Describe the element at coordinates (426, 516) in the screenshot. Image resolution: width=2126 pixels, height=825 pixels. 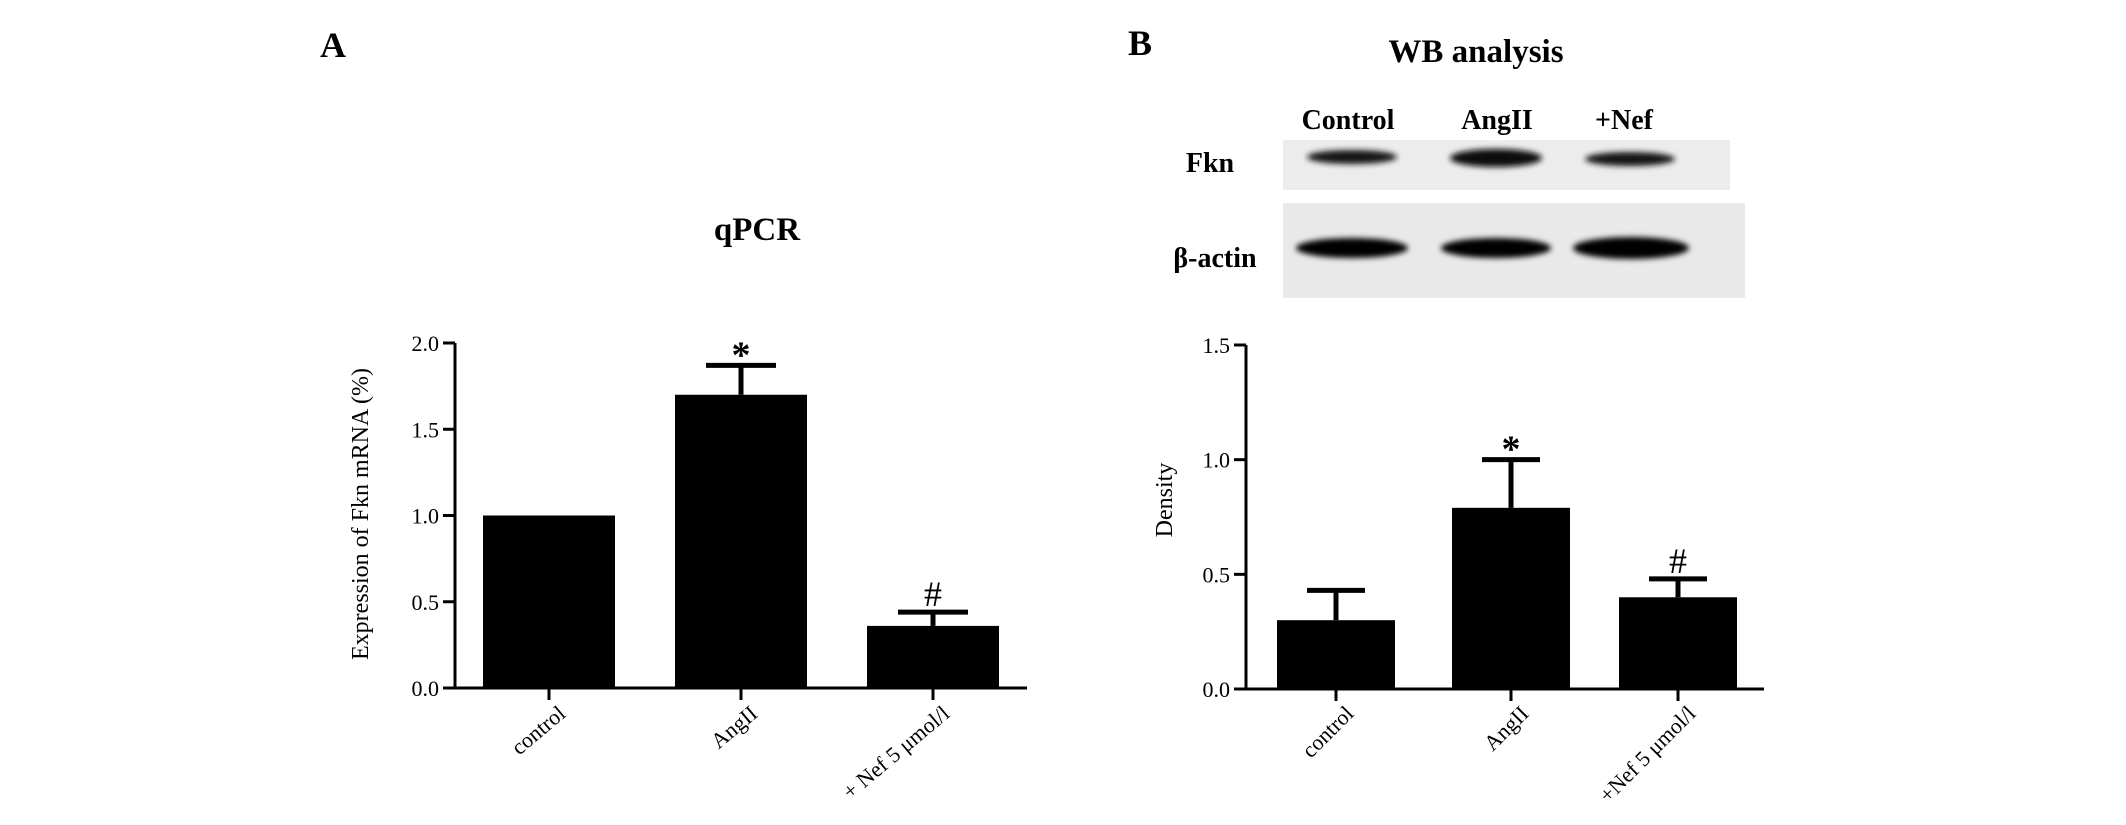
I see `chart-a-y-tick-label: 1.0` at that location.